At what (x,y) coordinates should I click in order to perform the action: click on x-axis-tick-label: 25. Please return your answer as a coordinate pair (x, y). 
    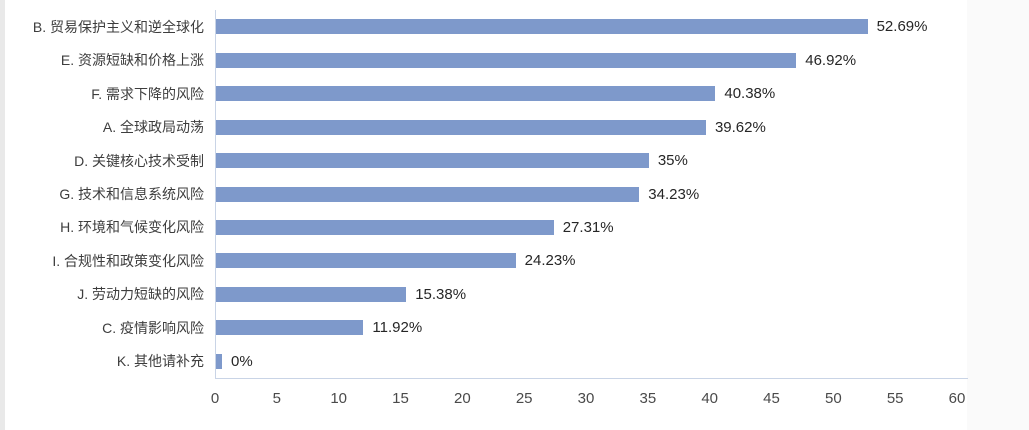
    Looking at the image, I should click on (524, 398).